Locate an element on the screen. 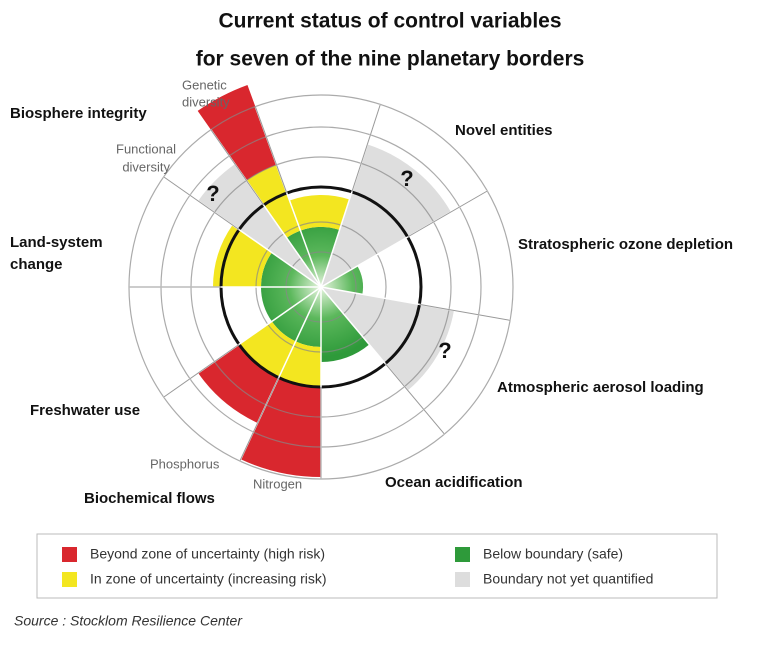 The height and width of the screenshot is (645, 780). label: Nitrogen is located at coordinates (277, 483).